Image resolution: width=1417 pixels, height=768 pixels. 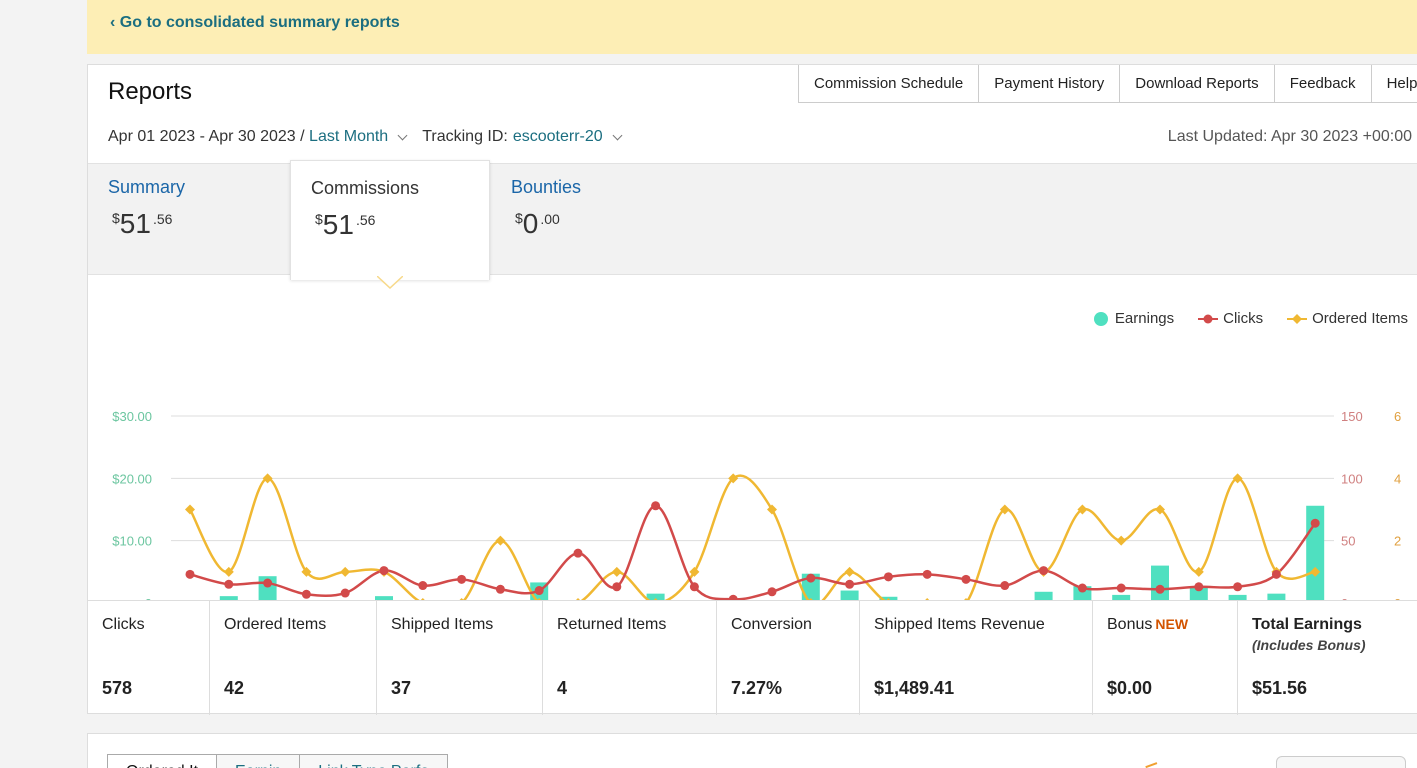 I want to click on legend-earnings: Earnings, so click(x=1134, y=318).